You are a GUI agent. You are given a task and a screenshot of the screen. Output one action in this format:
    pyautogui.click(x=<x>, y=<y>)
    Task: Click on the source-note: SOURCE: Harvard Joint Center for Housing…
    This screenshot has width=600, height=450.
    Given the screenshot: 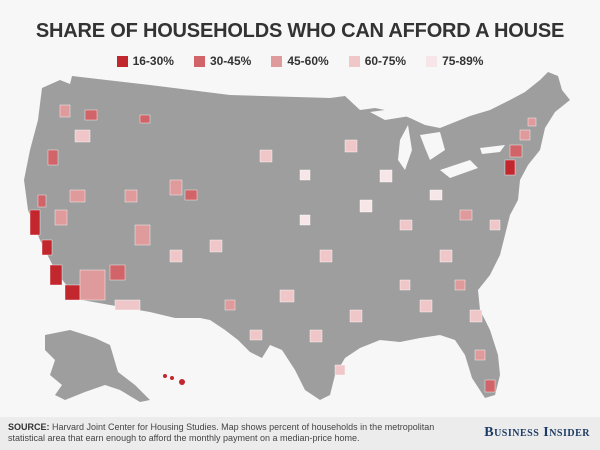 What is the action you would take?
    pyautogui.click(x=228, y=433)
    